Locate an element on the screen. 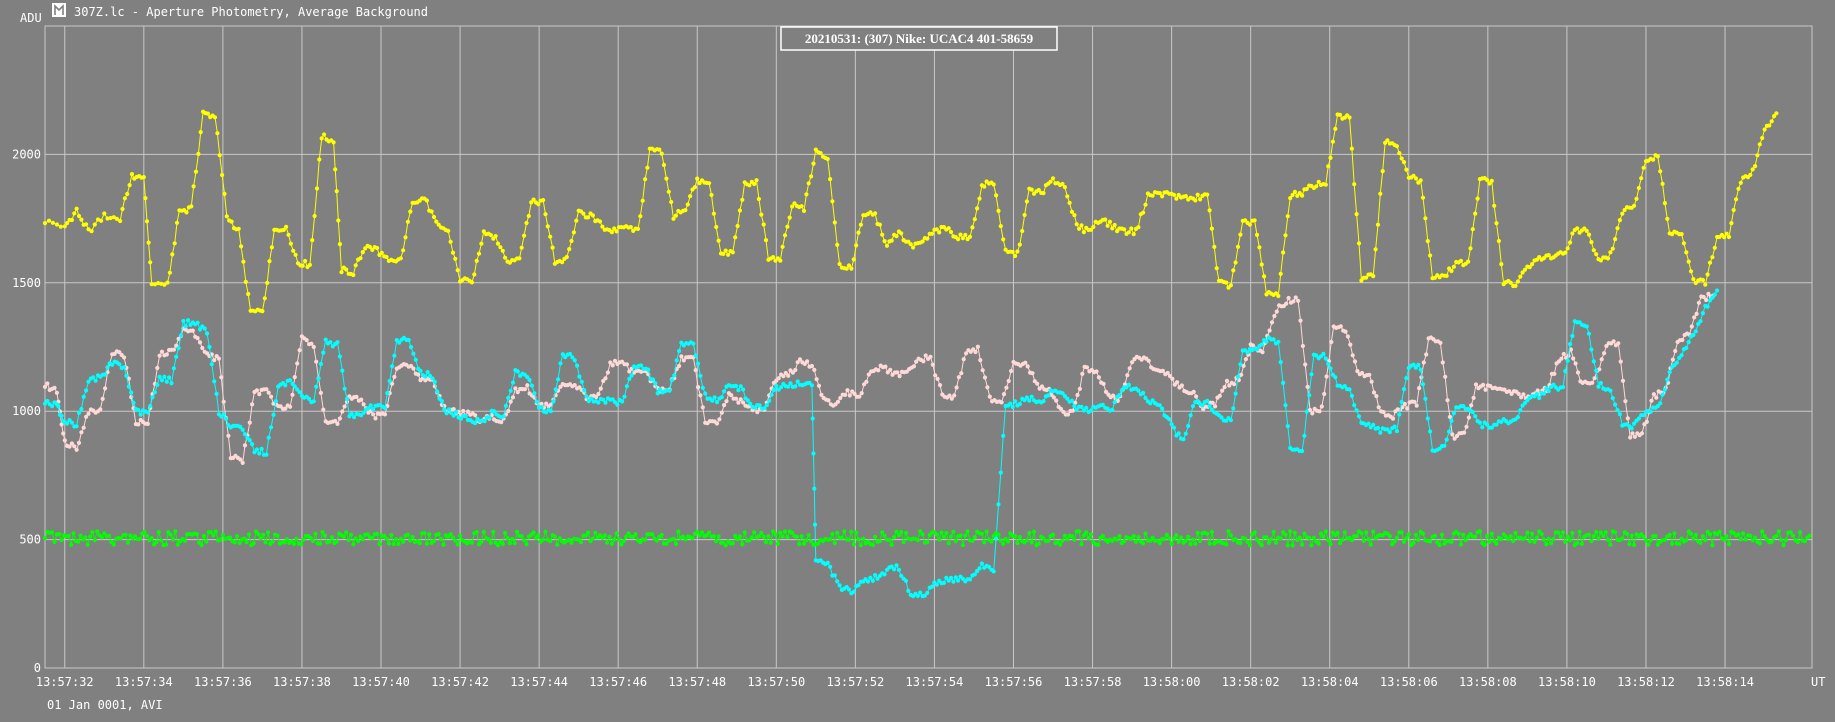 The width and height of the screenshot is (1835, 722). x-tick-label: 13:57:46 is located at coordinates (618, 682).